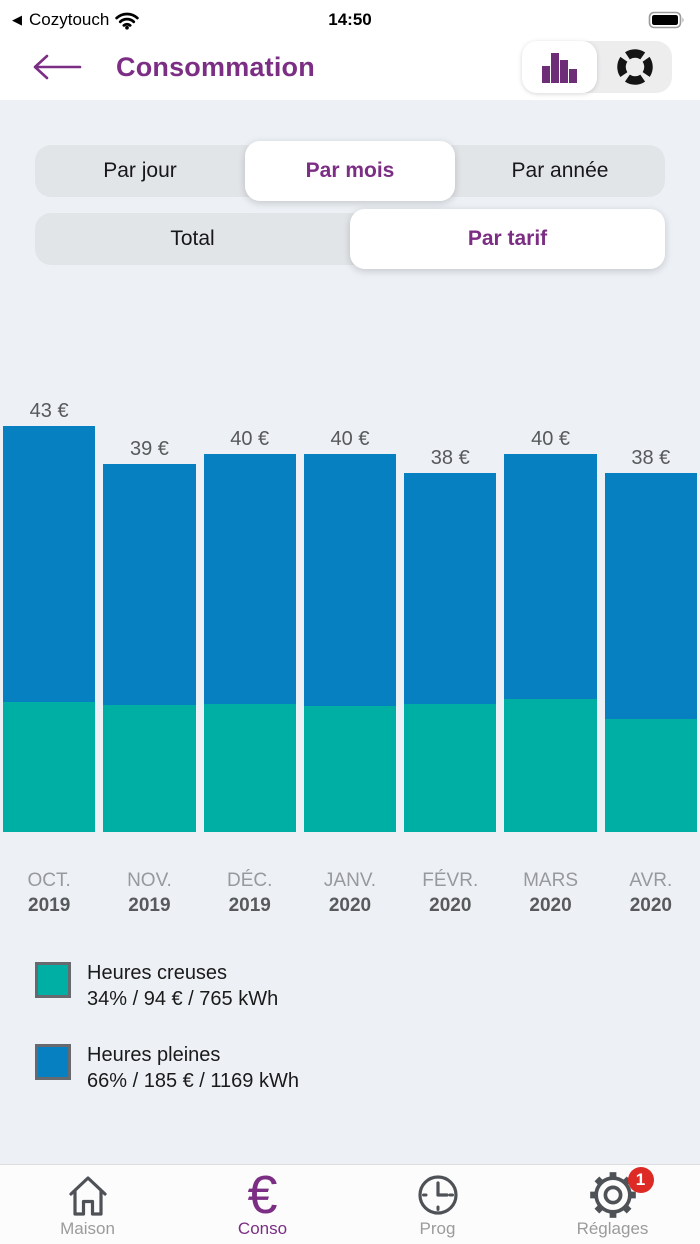 The image size is (700, 1244). Describe the element at coordinates (149, 448) in the screenshot. I see `bar-total-label: 39 €` at that location.